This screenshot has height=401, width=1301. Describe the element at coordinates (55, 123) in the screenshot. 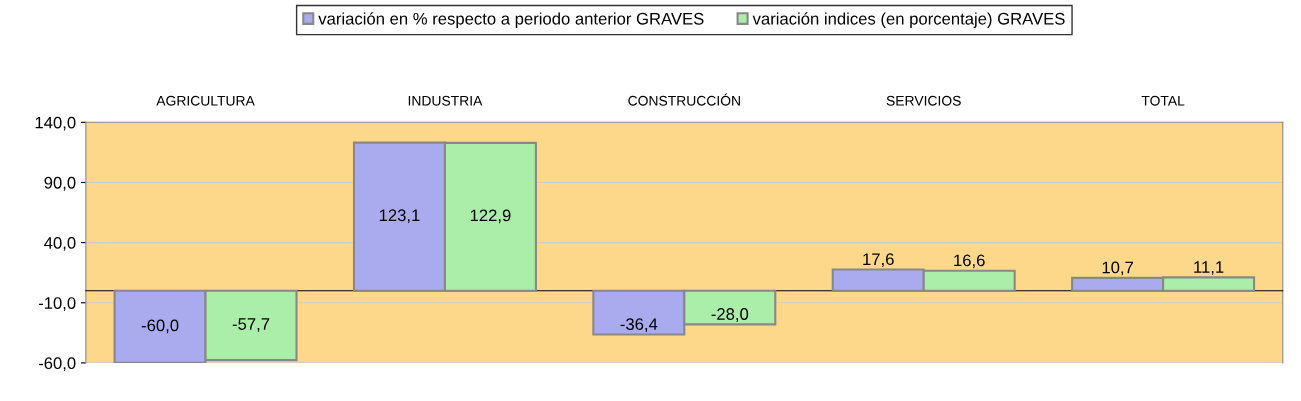

I see `y-tick-label: 140,0` at that location.